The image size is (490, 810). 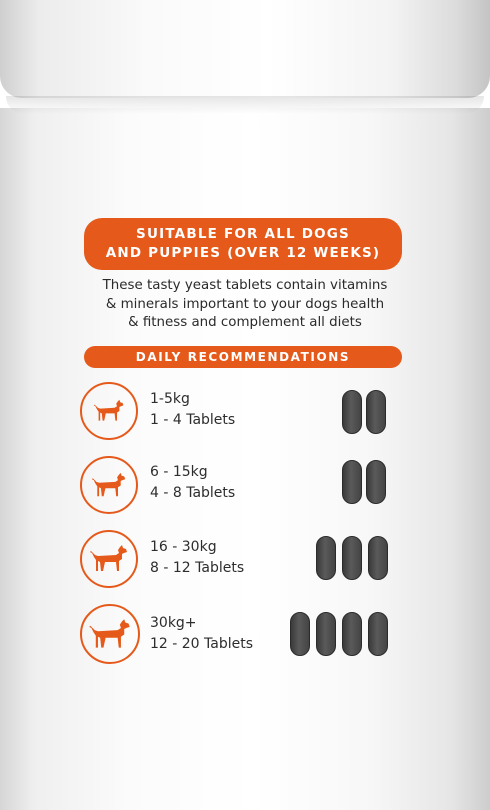 I want to click on tablet-dose: 12 - 20 Tablets, so click(x=202, y=644).